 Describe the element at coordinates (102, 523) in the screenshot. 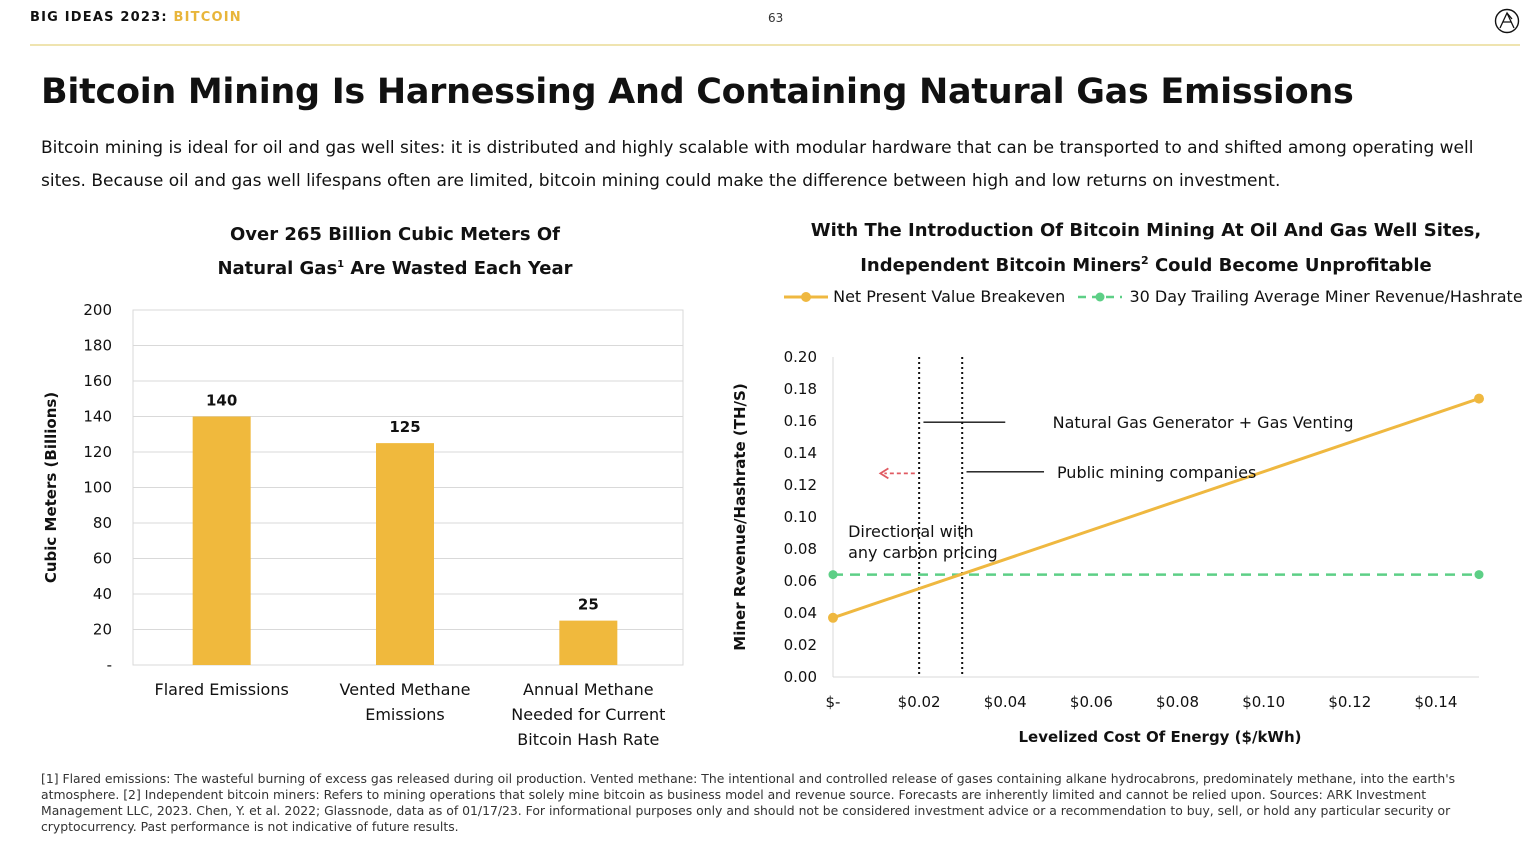

I see `y-tick-label: 80` at that location.